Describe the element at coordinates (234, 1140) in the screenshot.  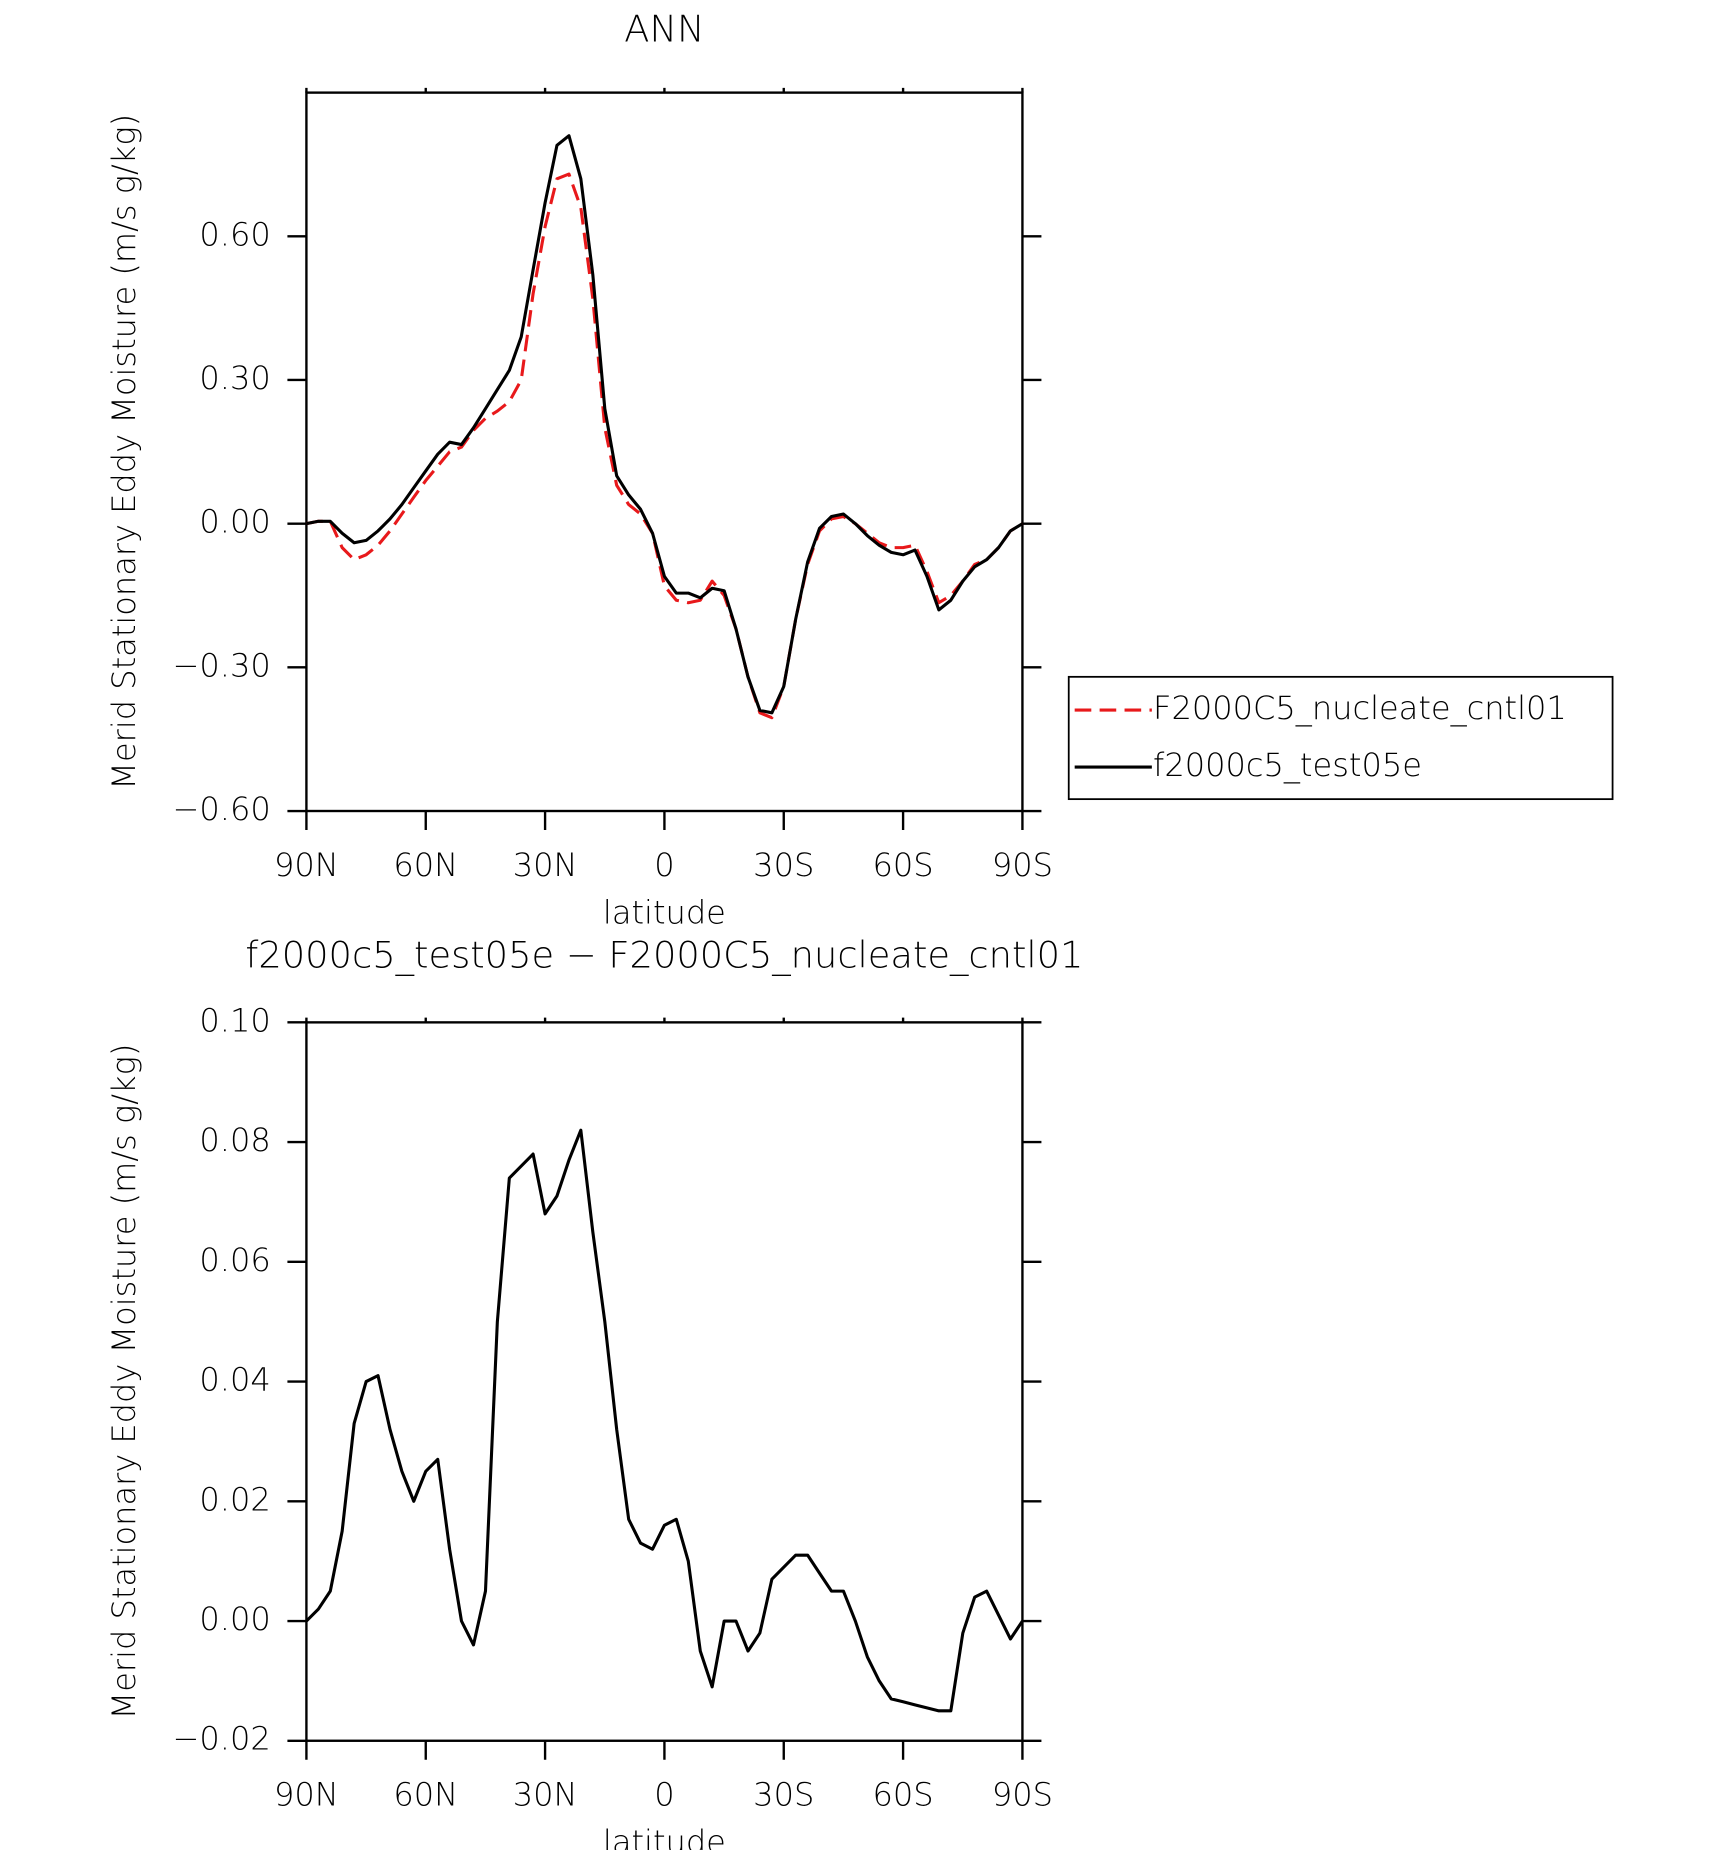
I see `y-tick-label: 0.08` at that location.